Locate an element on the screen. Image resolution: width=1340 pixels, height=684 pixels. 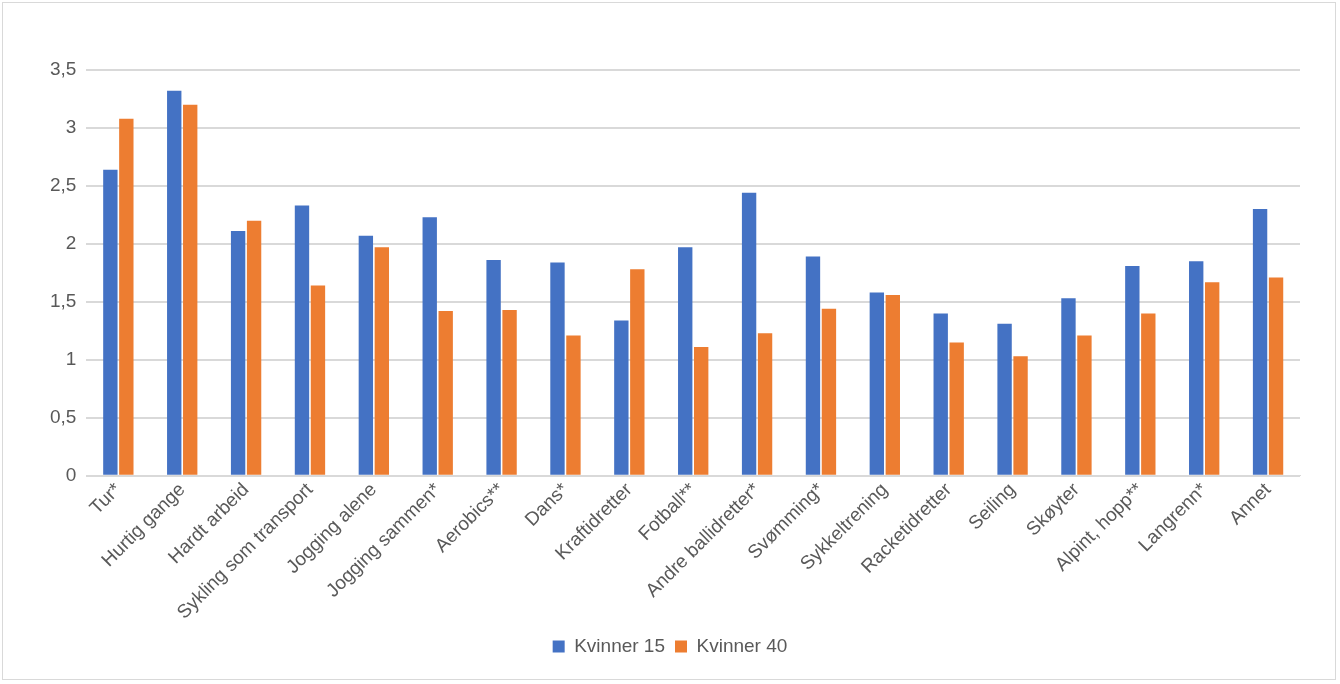
y-tick-label: 2 is located at coordinates (71, 243).